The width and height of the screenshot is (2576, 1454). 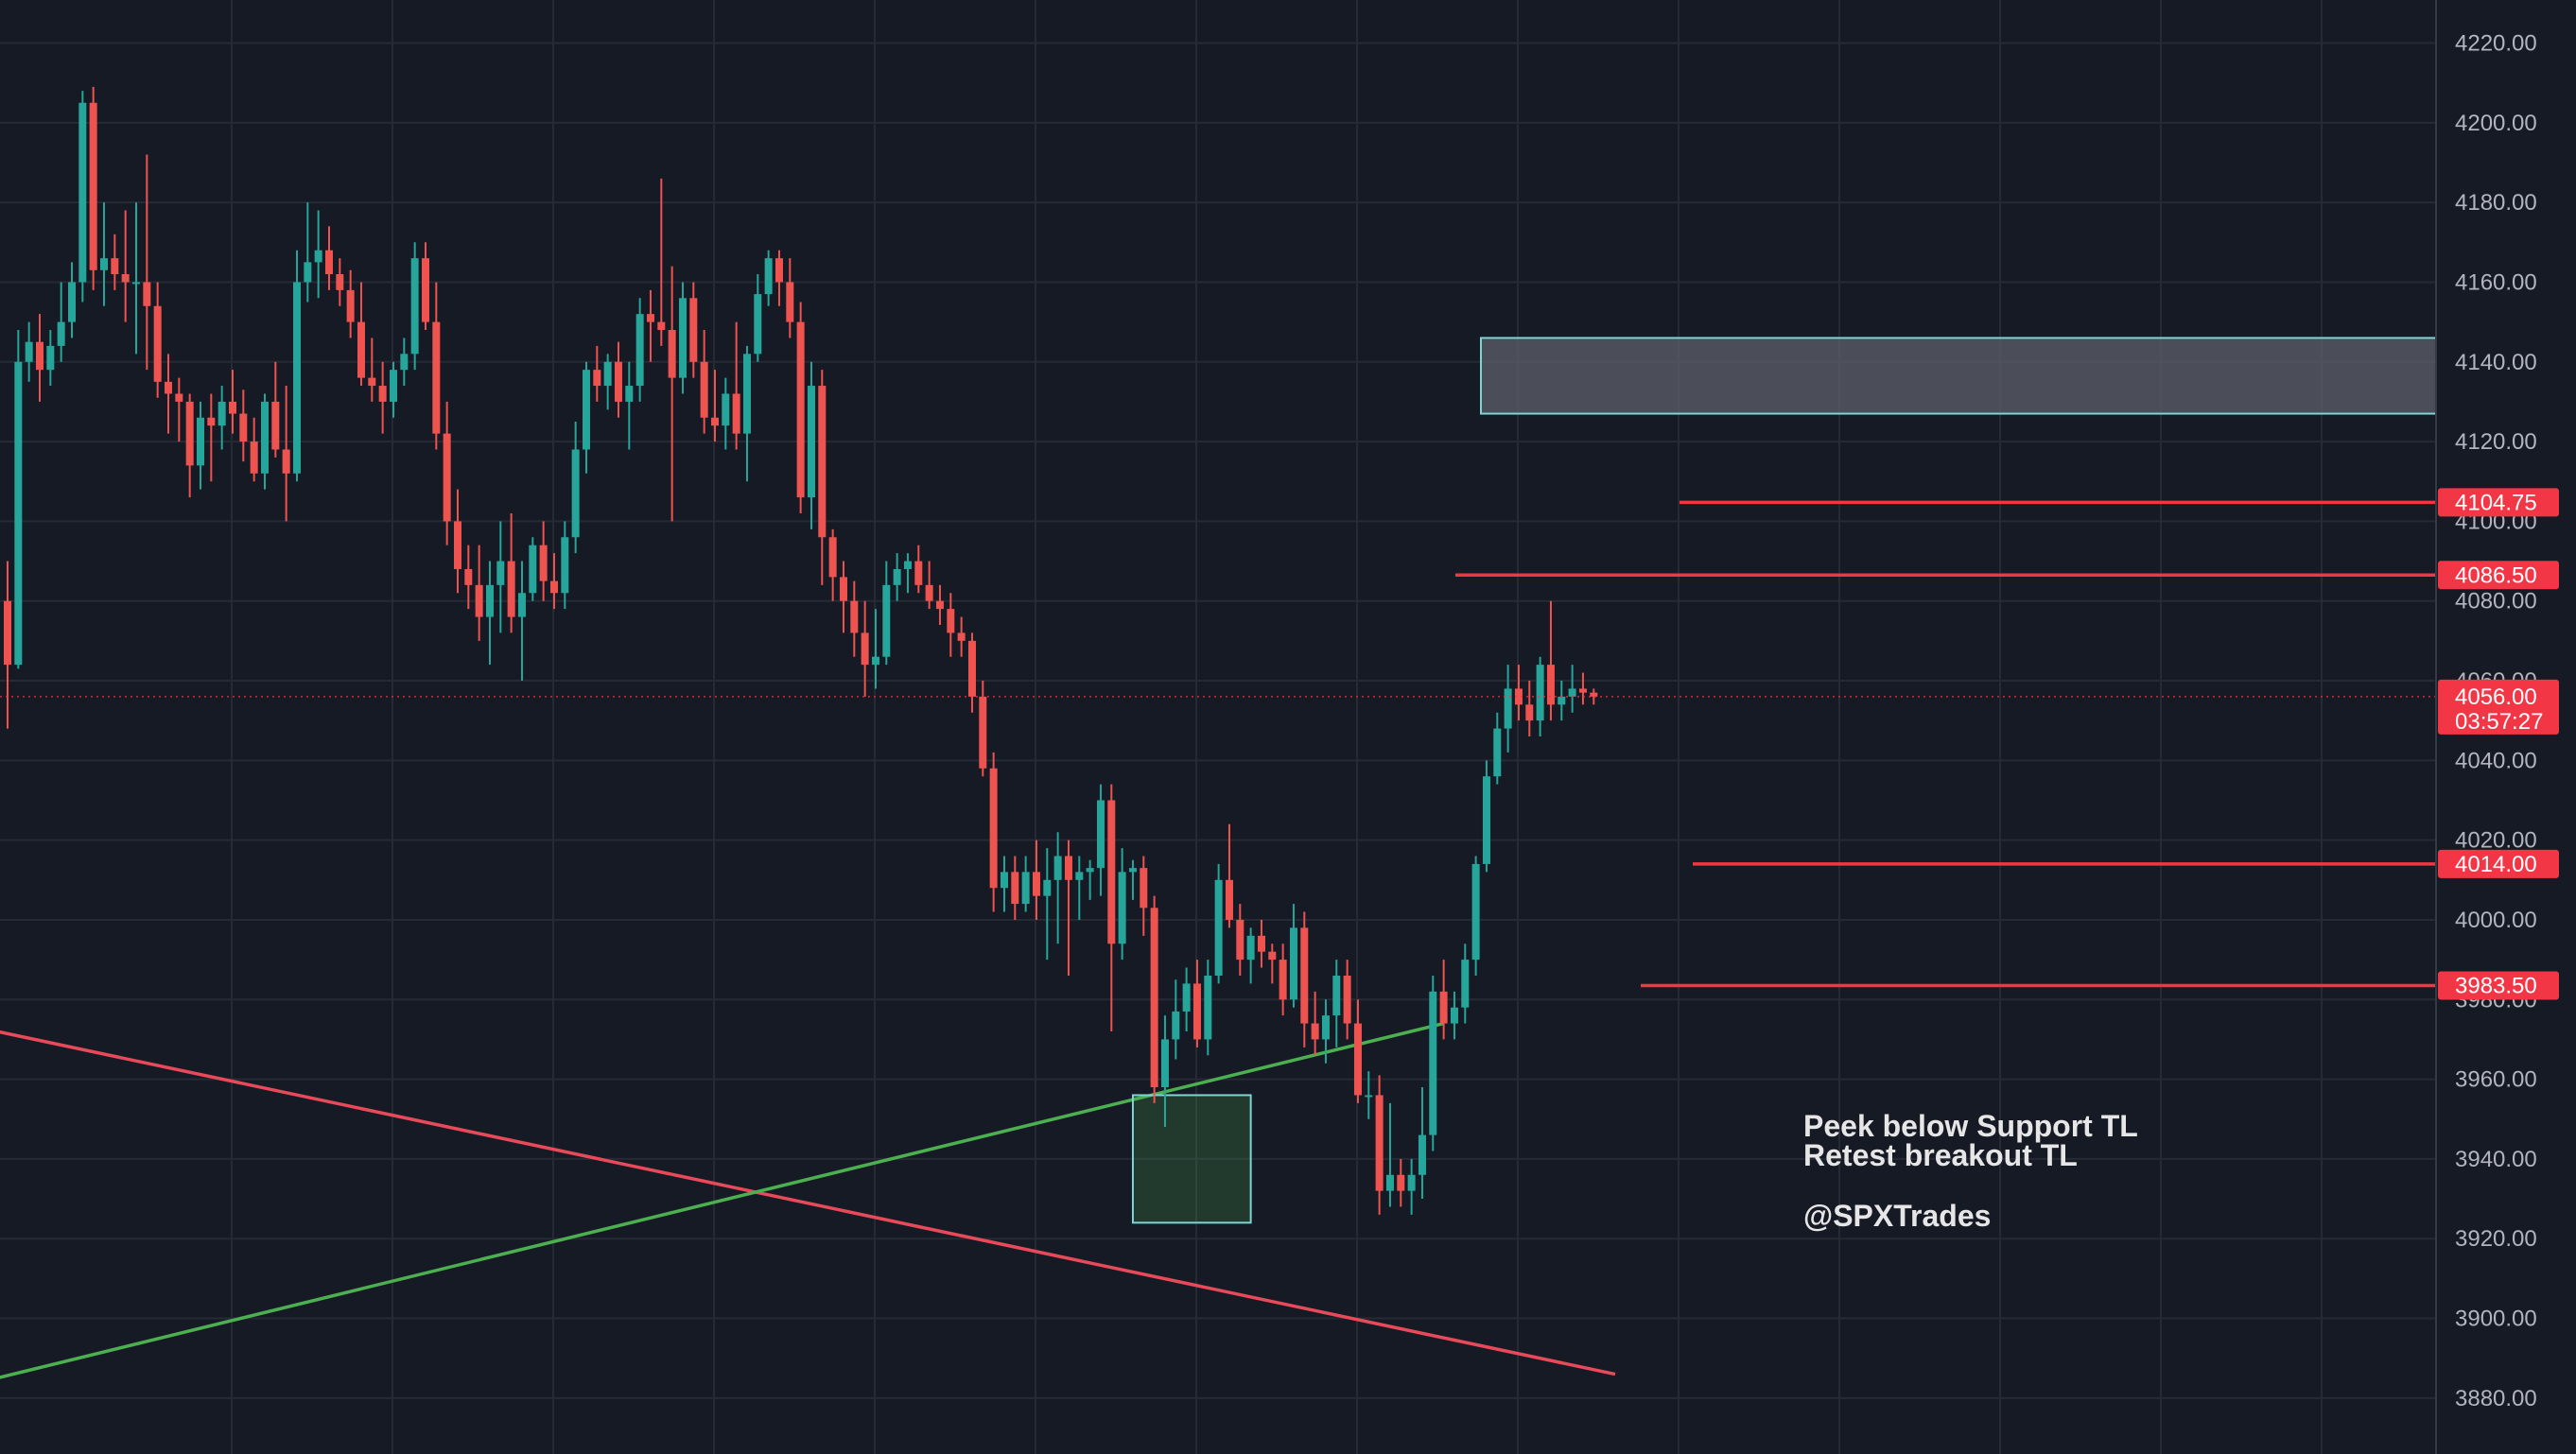 What do you see at coordinates (1959, 376) in the screenshot?
I see `resistance-zone-layer` at bounding box center [1959, 376].